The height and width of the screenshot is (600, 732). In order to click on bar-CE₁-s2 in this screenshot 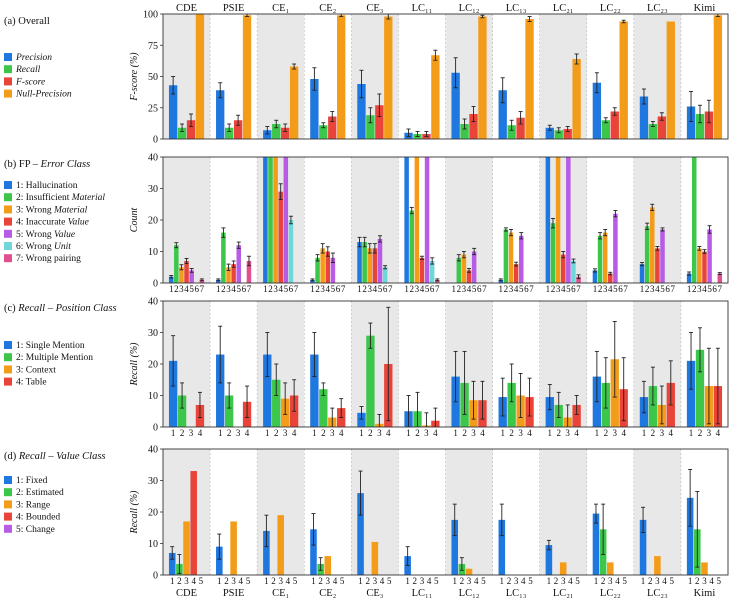, I will do `click(276, 131)`.